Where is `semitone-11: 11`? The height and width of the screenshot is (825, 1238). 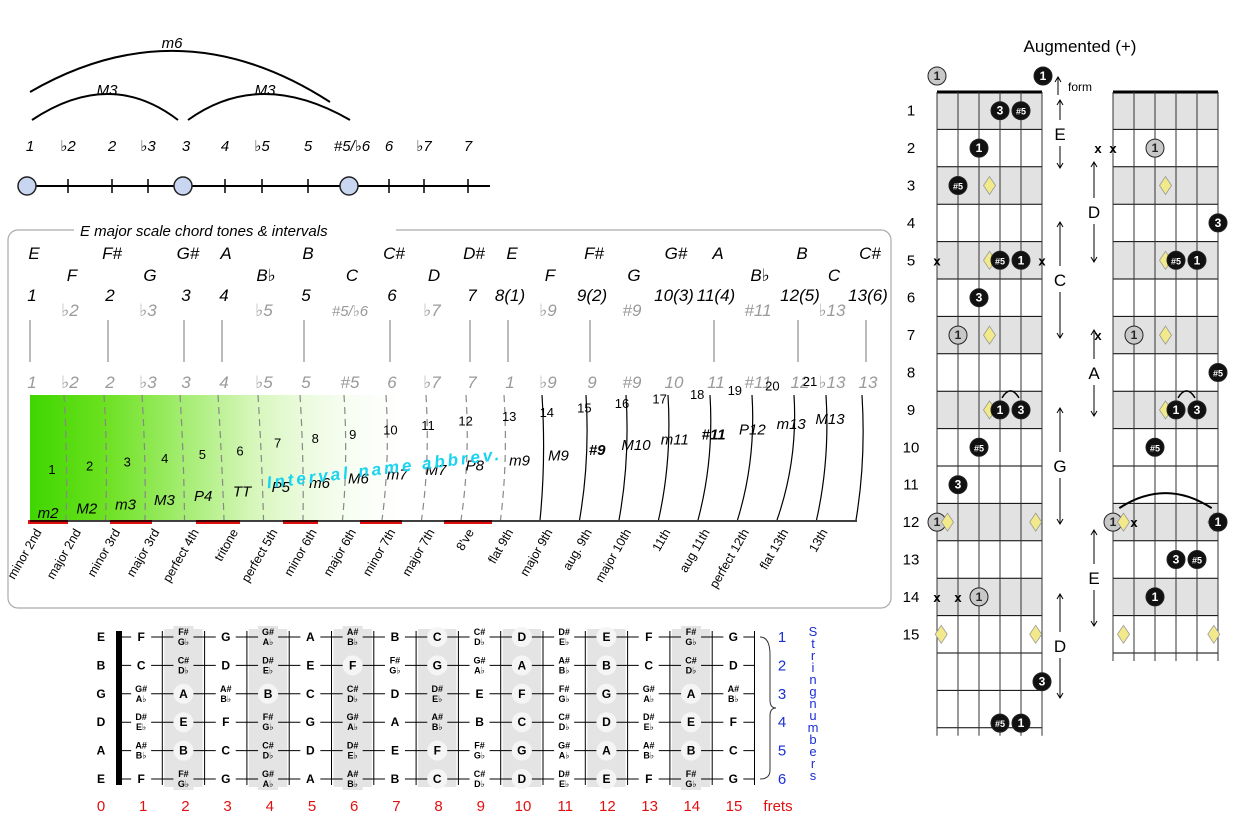
semitone-11: 11 is located at coordinates (428, 425).